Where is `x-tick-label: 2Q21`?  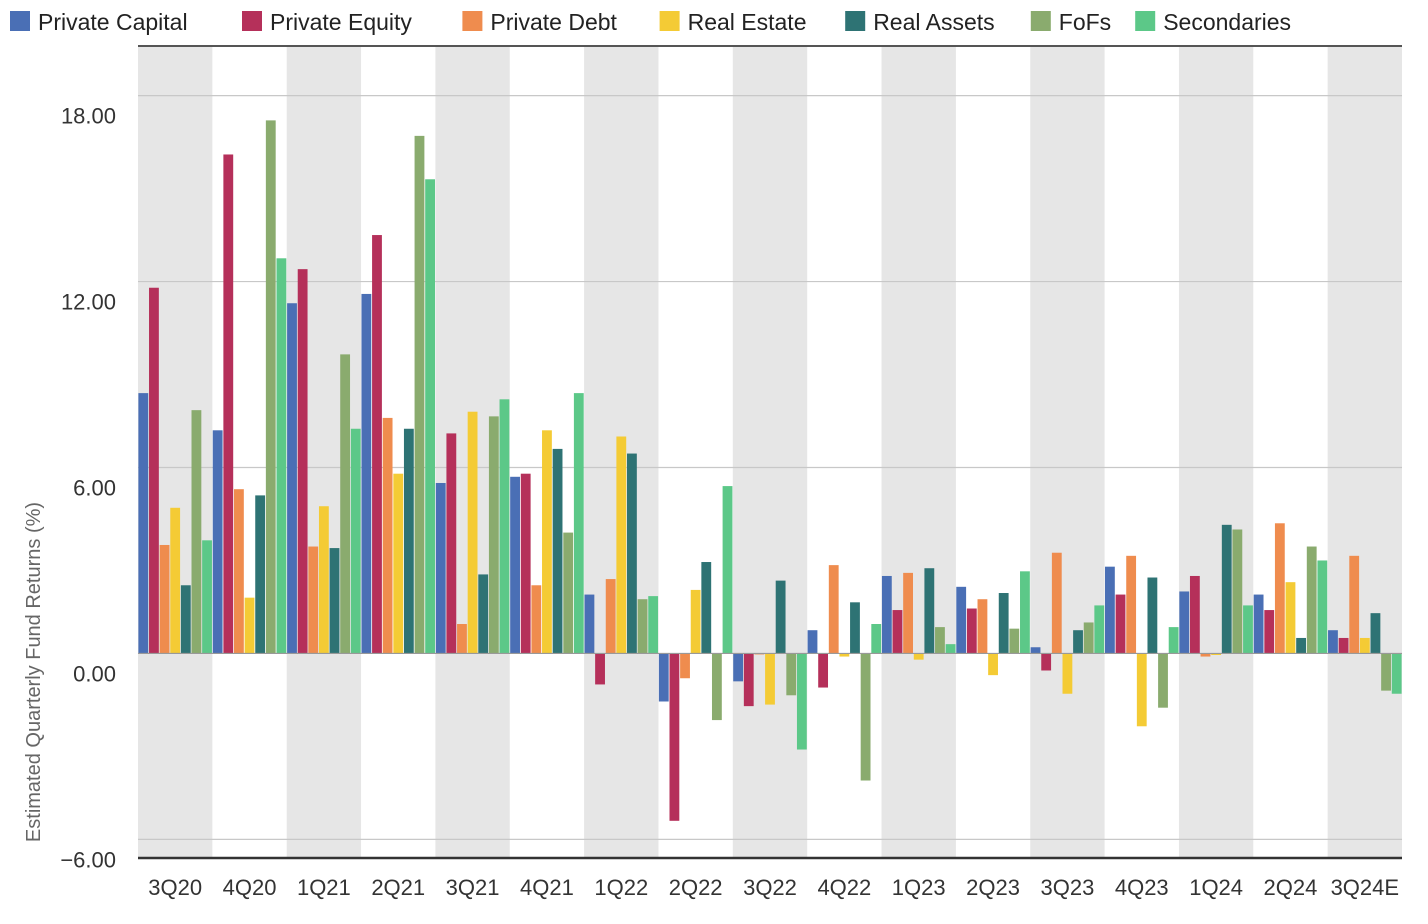 x-tick-label: 2Q21 is located at coordinates (398, 887).